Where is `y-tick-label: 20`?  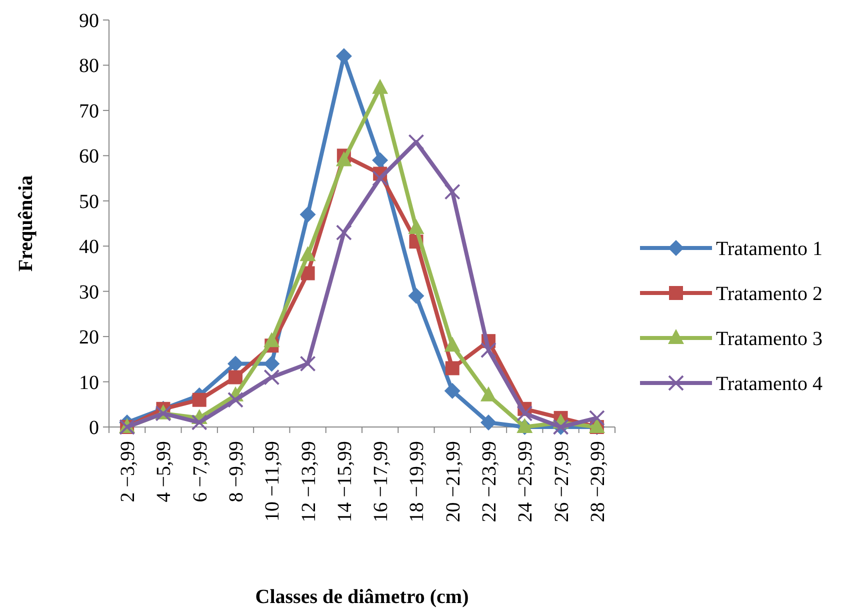 y-tick-label: 20 is located at coordinates (89, 337).